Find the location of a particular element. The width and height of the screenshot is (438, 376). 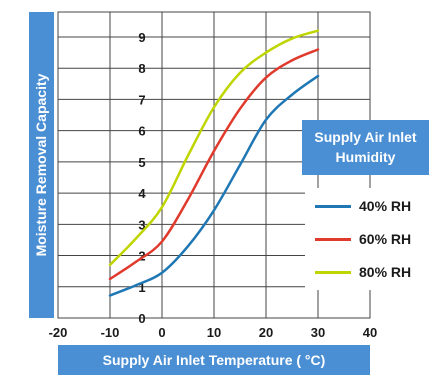

y-tick-label: 5 is located at coordinates (141, 162).